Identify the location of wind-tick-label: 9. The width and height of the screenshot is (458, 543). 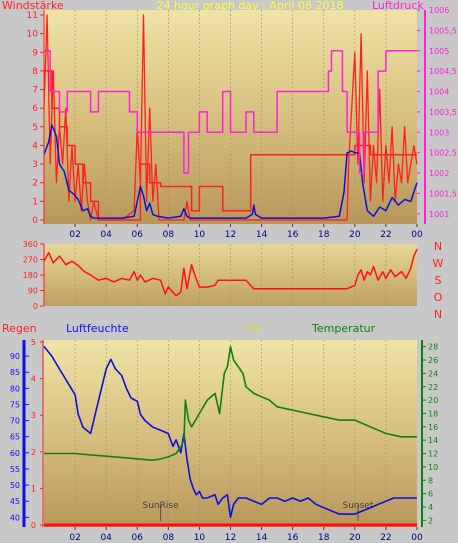
(35, 53).